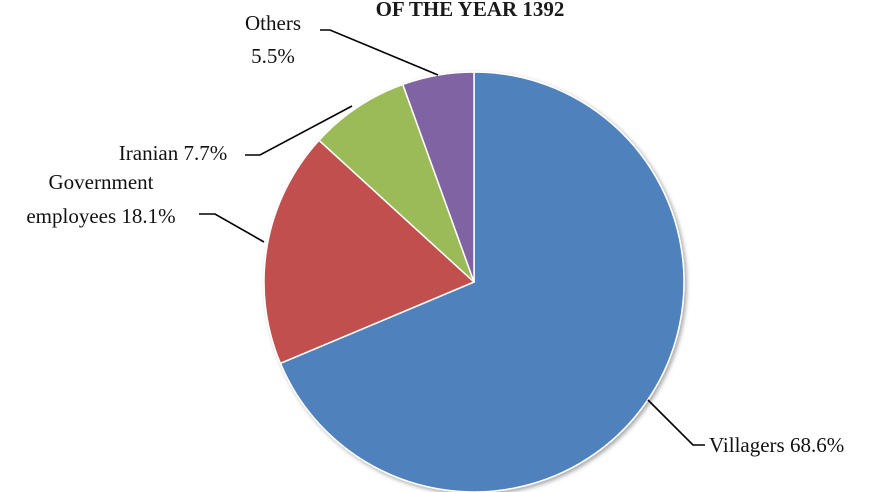  I want to click on data-label-others-line2: 5.5%, so click(273, 56).